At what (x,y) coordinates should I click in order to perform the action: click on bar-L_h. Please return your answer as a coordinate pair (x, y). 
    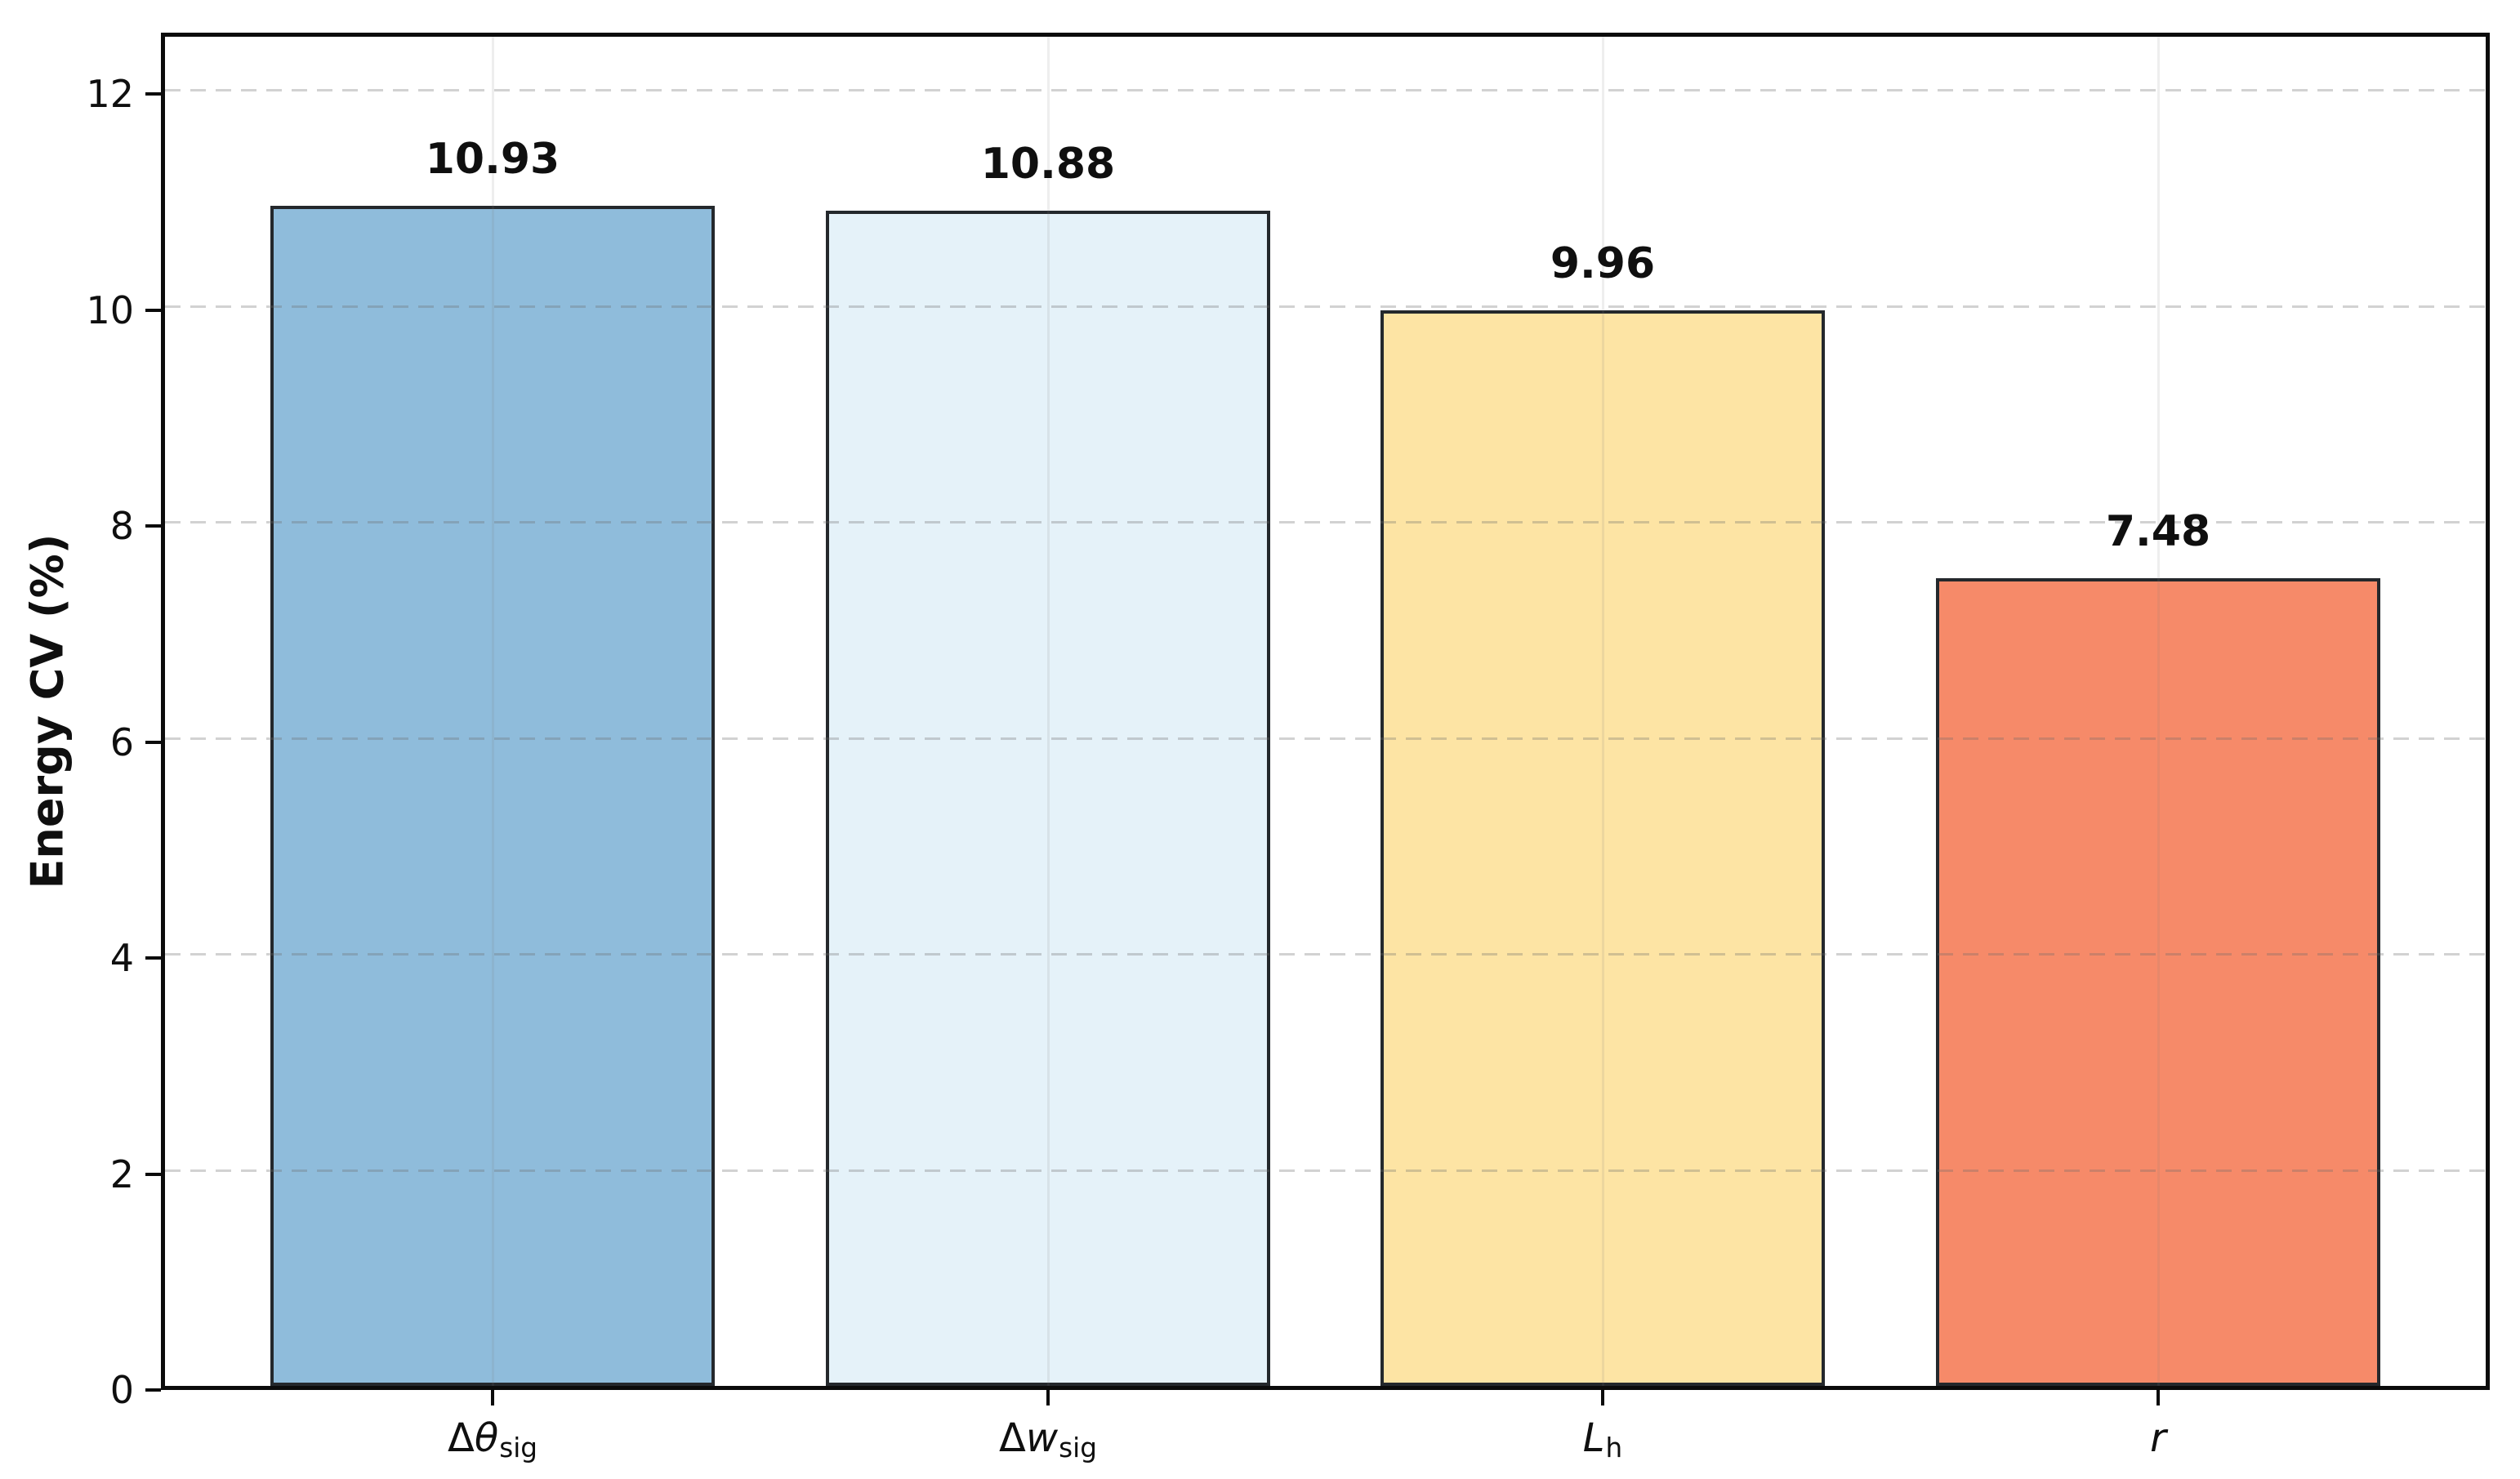
    Looking at the image, I should click on (1603, 848).